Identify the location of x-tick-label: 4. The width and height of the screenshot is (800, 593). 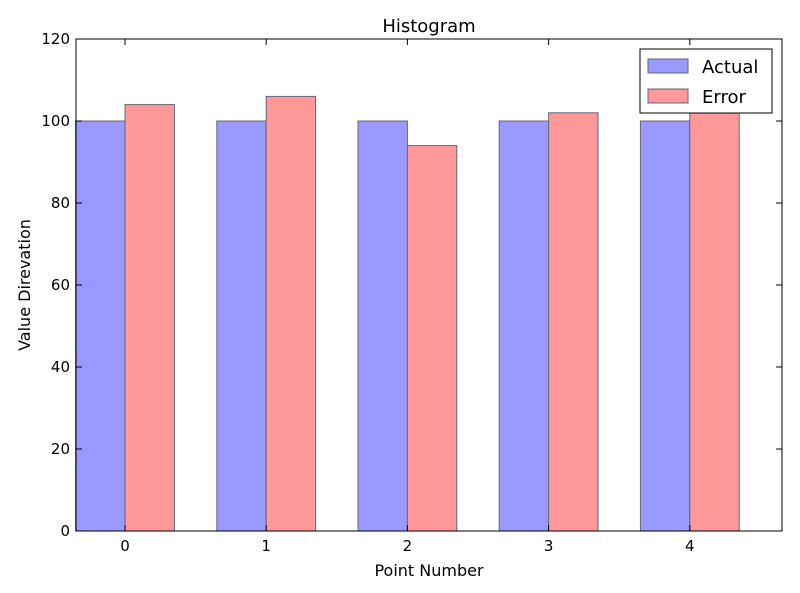
(690, 546).